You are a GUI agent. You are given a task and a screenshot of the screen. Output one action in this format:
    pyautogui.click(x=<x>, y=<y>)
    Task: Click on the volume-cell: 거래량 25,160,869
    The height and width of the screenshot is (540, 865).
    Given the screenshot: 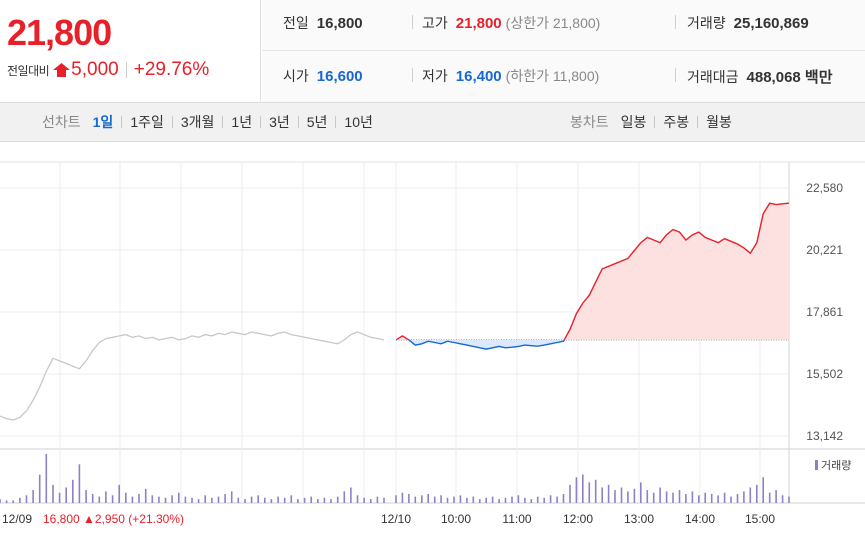 What is the action you would take?
    pyautogui.click(x=748, y=23)
    